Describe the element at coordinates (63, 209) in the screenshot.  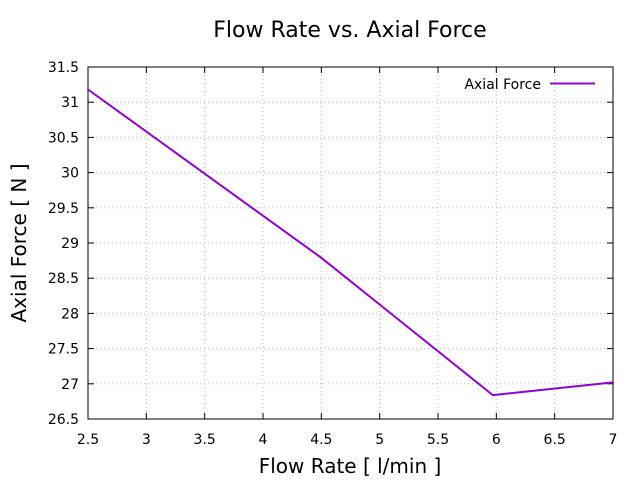
I see `y-tick-label: 29.5` at that location.